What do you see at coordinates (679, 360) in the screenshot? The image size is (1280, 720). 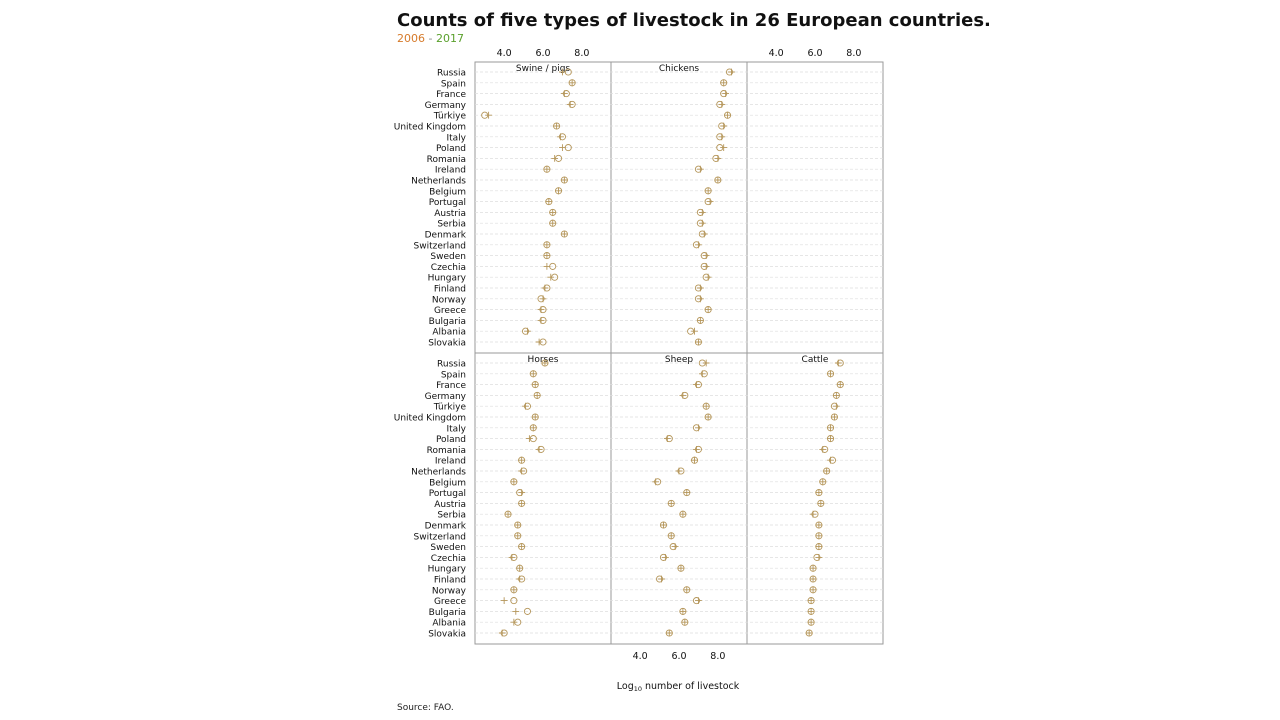 I see `panel-title: Sheep` at bounding box center [679, 360].